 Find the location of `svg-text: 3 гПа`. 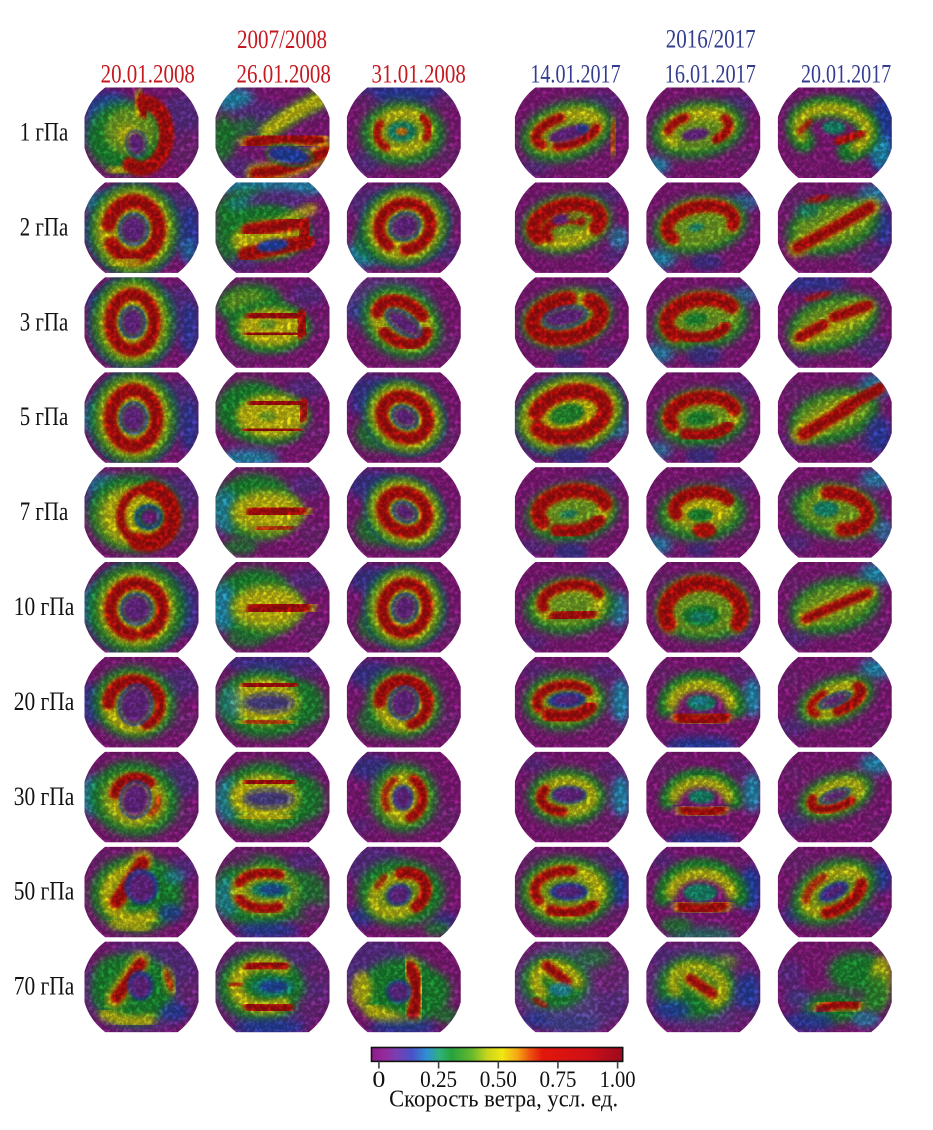

svg-text: 3 гПа is located at coordinates (44, 321).